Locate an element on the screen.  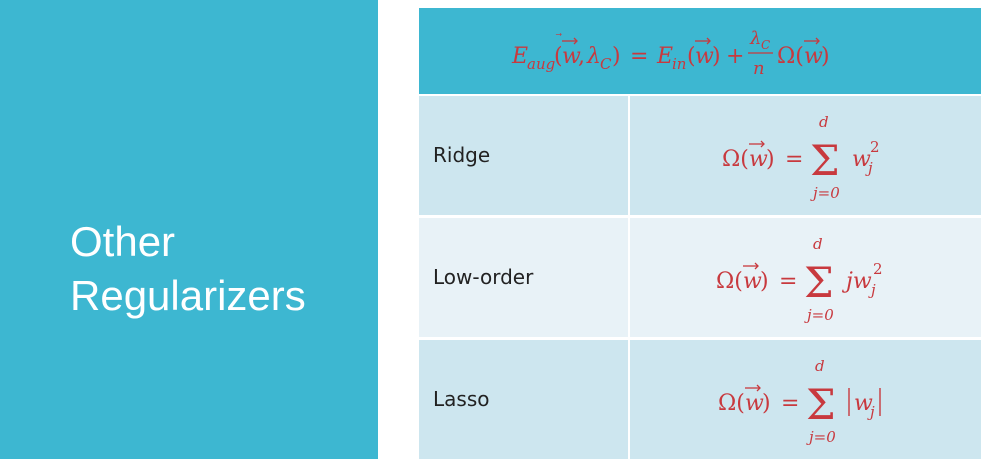
row-name-cell: Ridge is located at coordinates (523, 155).